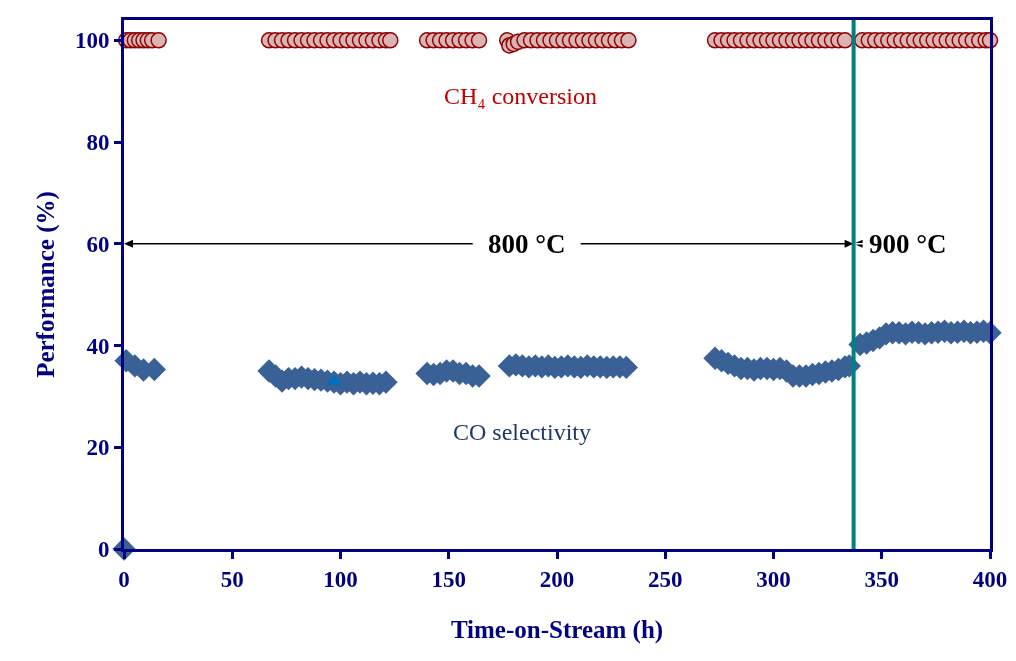 This screenshot has height=661, width=1016. I want to click on x-tick-label: 150, so click(448, 579).